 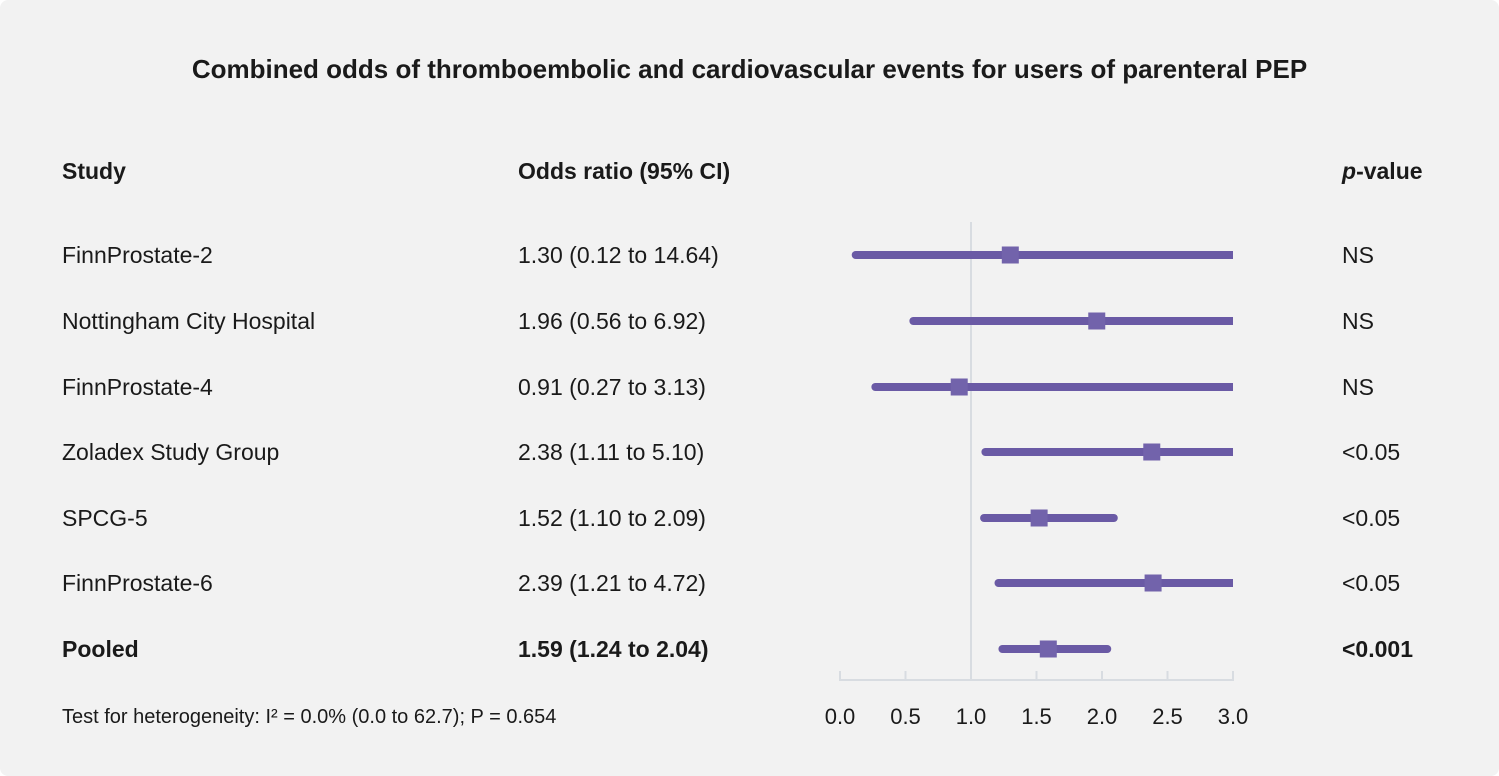 What do you see at coordinates (1377, 649) in the screenshot?
I see `p-value: <0.001` at bounding box center [1377, 649].